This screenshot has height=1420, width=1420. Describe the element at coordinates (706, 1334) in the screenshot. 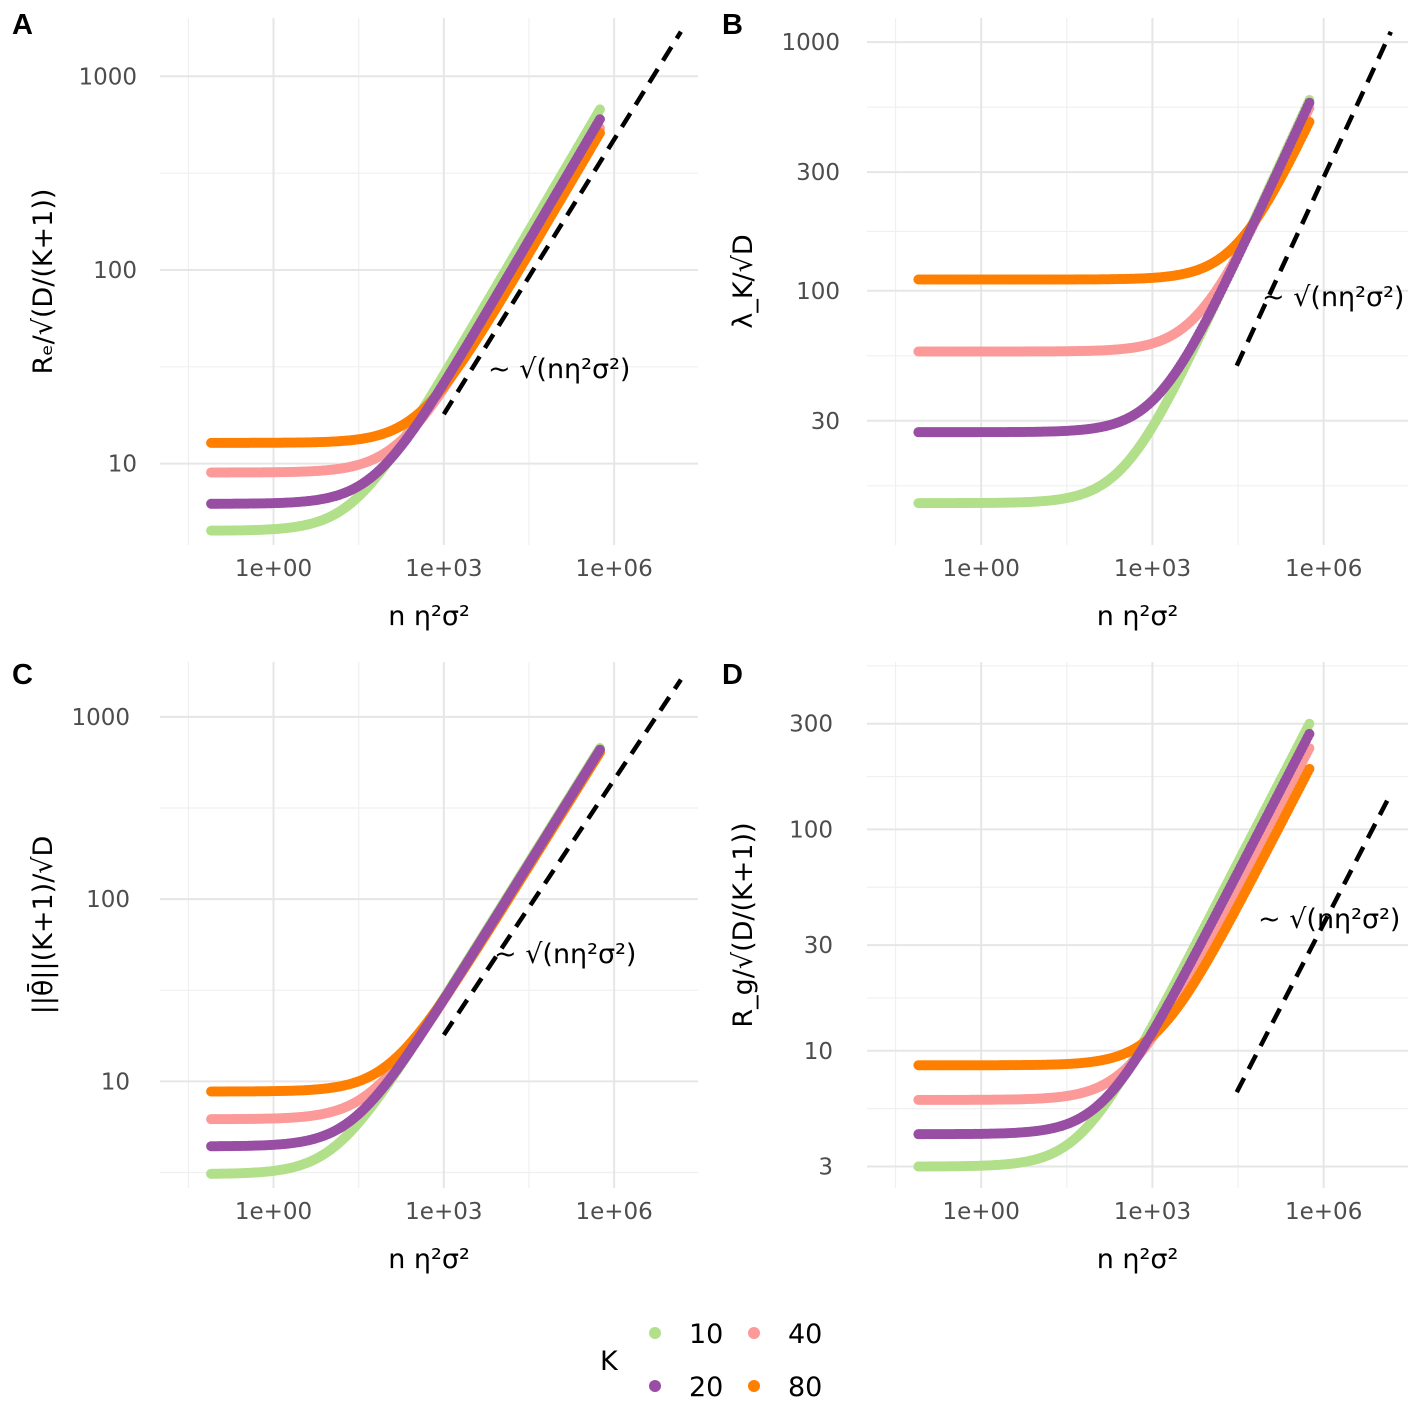

I see `legend-label: 10` at that location.